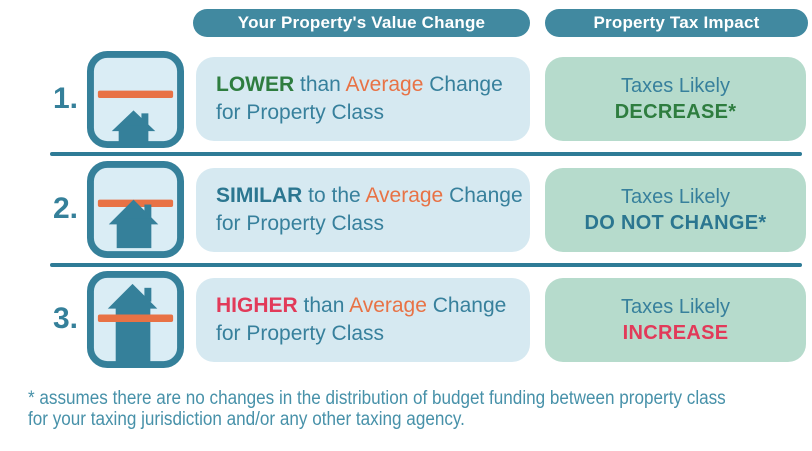 The width and height of the screenshot is (812, 451). What do you see at coordinates (675, 197) in the screenshot?
I see `row-2-impact-line1: Taxes Likely` at bounding box center [675, 197].